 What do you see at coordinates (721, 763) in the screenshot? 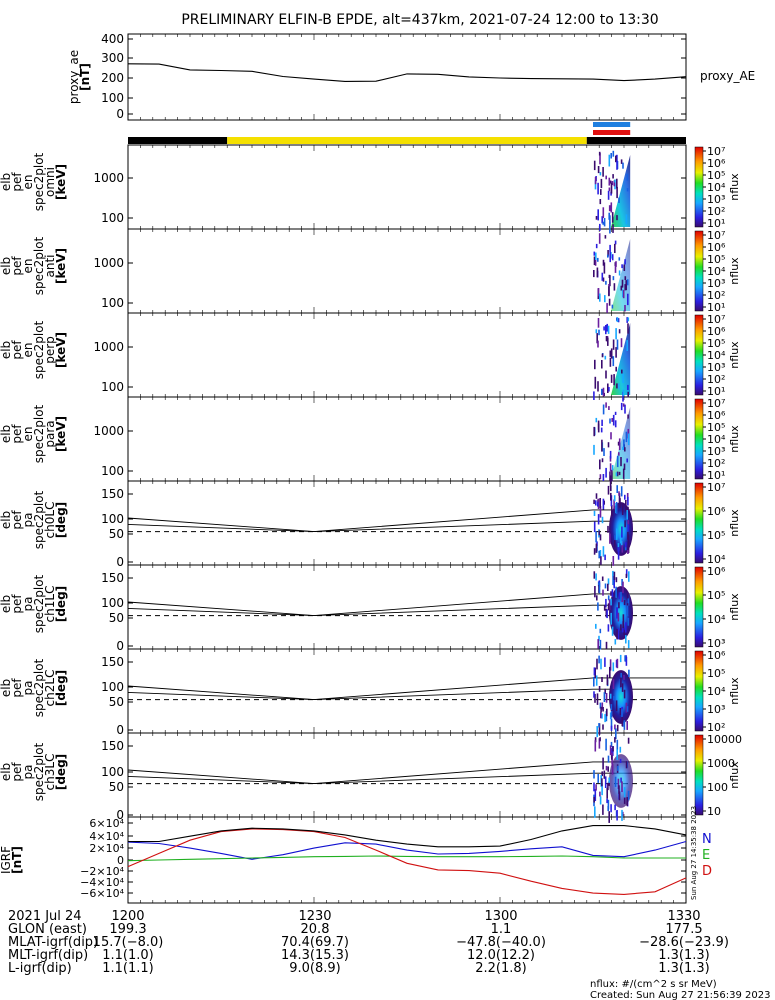
I see `colorbar-tick-label: 1000` at bounding box center [721, 763].